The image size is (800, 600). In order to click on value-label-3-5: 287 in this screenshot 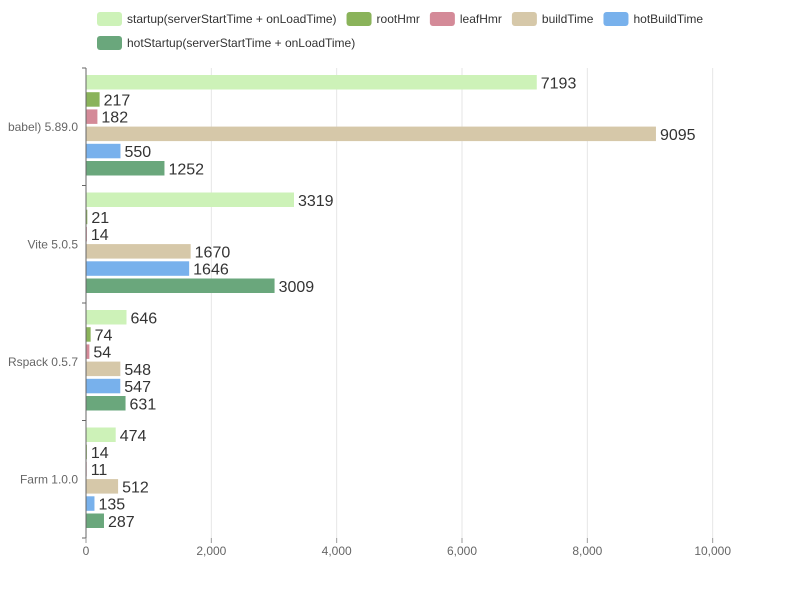, I will do `click(121, 522)`.